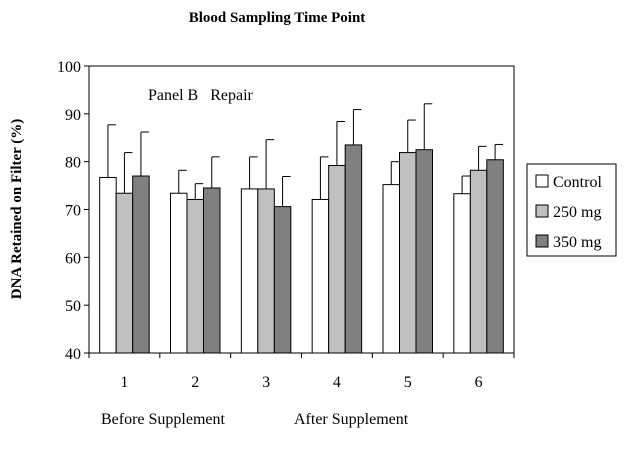 The image size is (626, 456). What do you see at coordinates (408, 382) in the screenshot?
I see `x-tick-label: 5` at bounding box center [408, 382].